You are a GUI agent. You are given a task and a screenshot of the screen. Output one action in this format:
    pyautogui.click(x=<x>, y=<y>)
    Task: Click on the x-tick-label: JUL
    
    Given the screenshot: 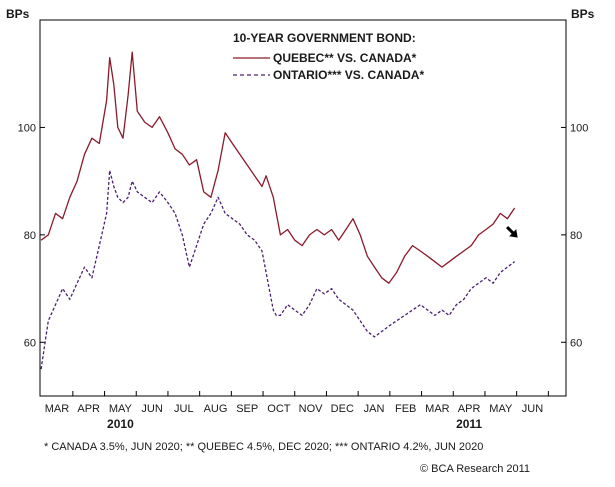 What is the action you would take?
    pyautogui.click(x=184, y=409)
    